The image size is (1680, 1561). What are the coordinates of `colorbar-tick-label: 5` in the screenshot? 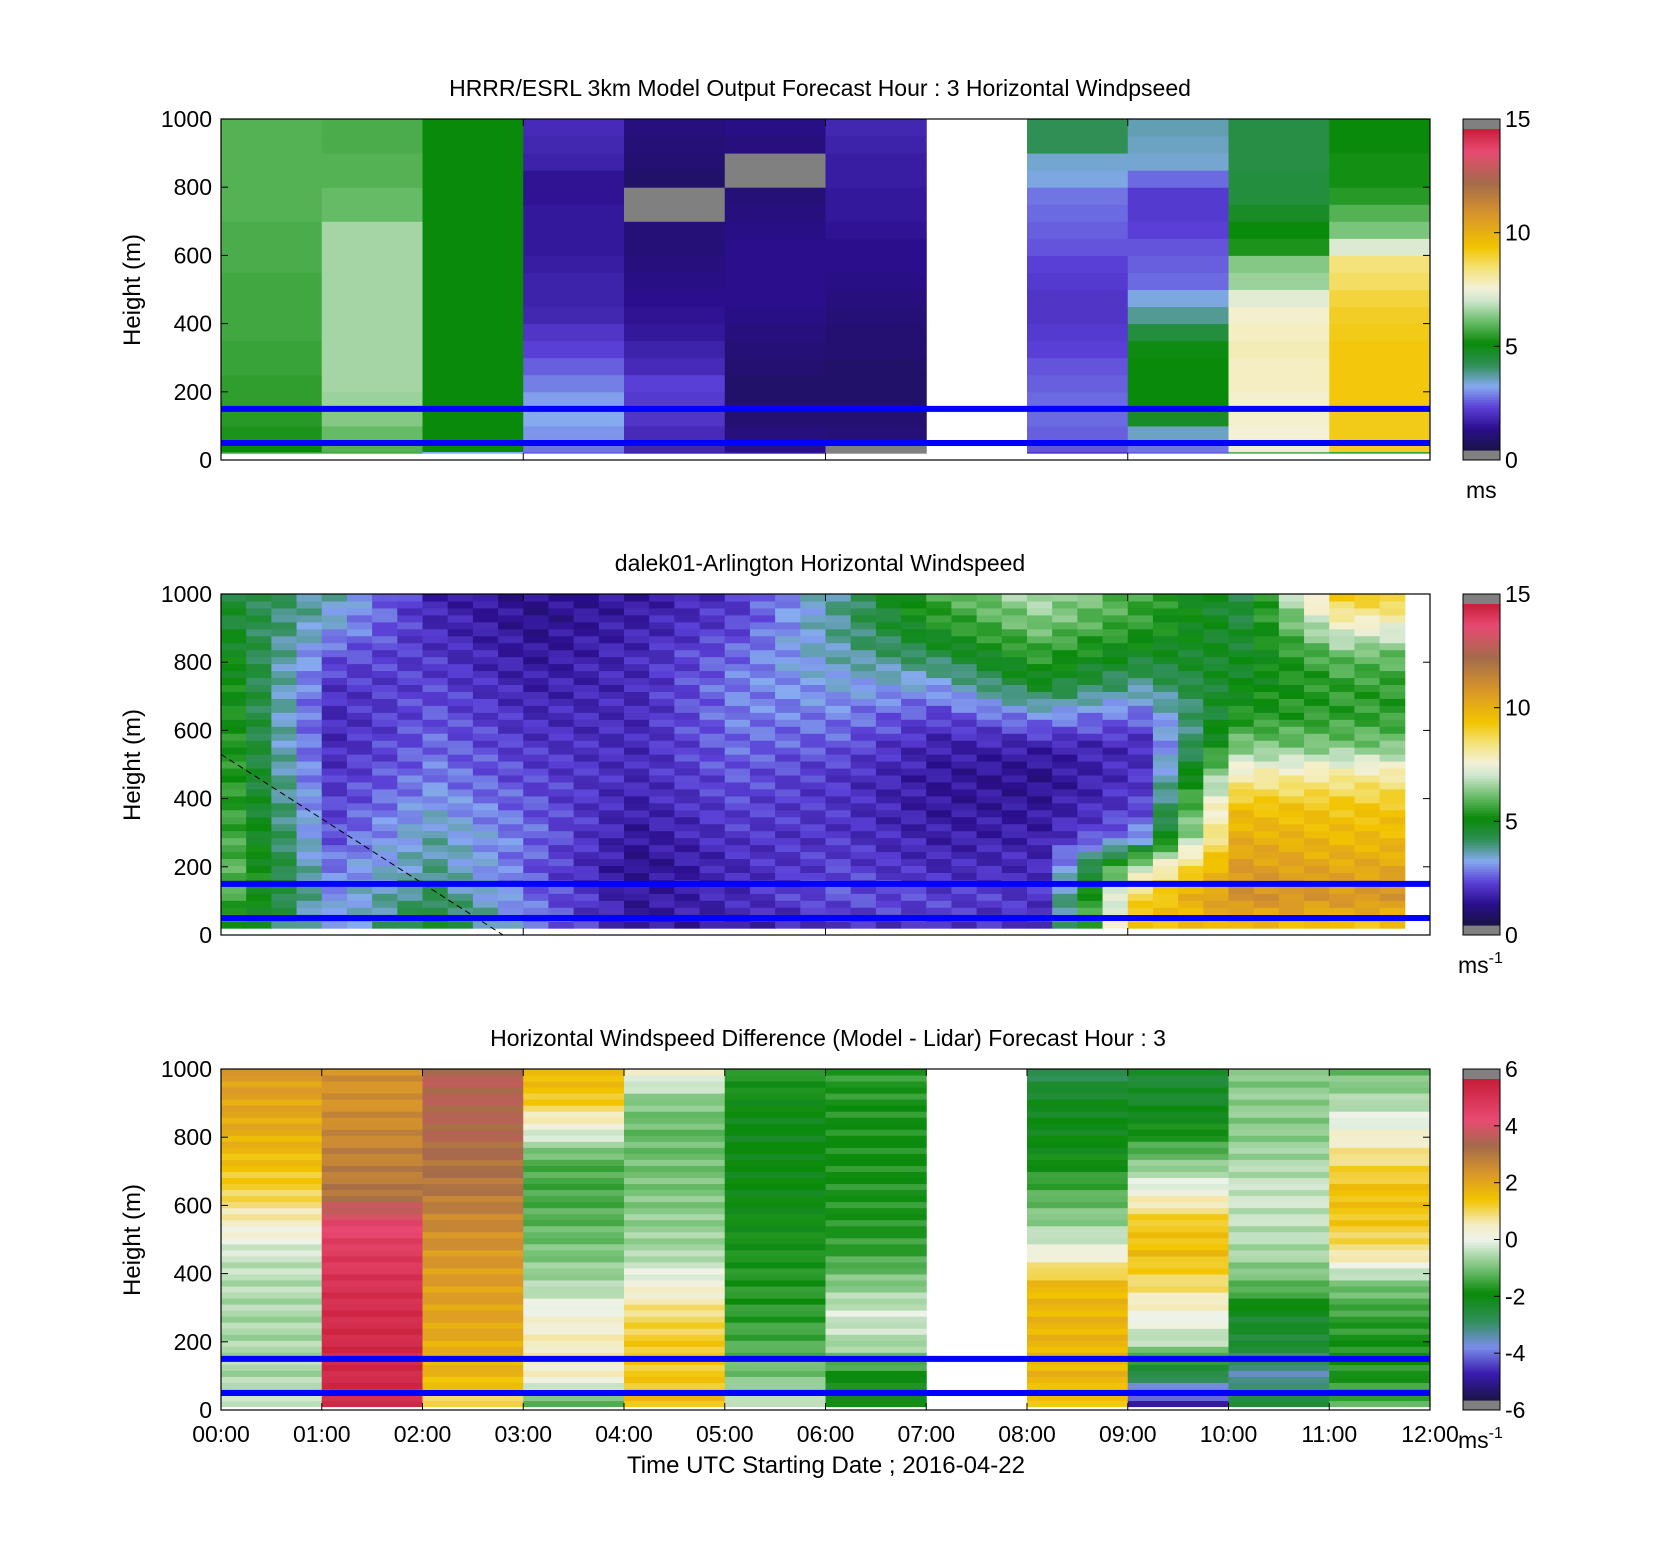 It's located at (1511, 346).